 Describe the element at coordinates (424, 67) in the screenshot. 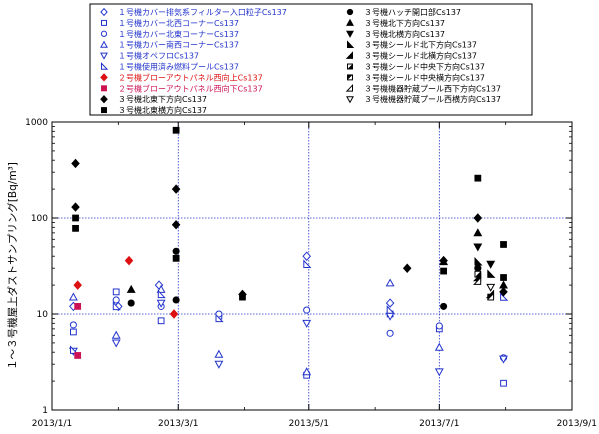

I see `legend-entry-label: ３号機シールド中央下方向Cs137` at that location.